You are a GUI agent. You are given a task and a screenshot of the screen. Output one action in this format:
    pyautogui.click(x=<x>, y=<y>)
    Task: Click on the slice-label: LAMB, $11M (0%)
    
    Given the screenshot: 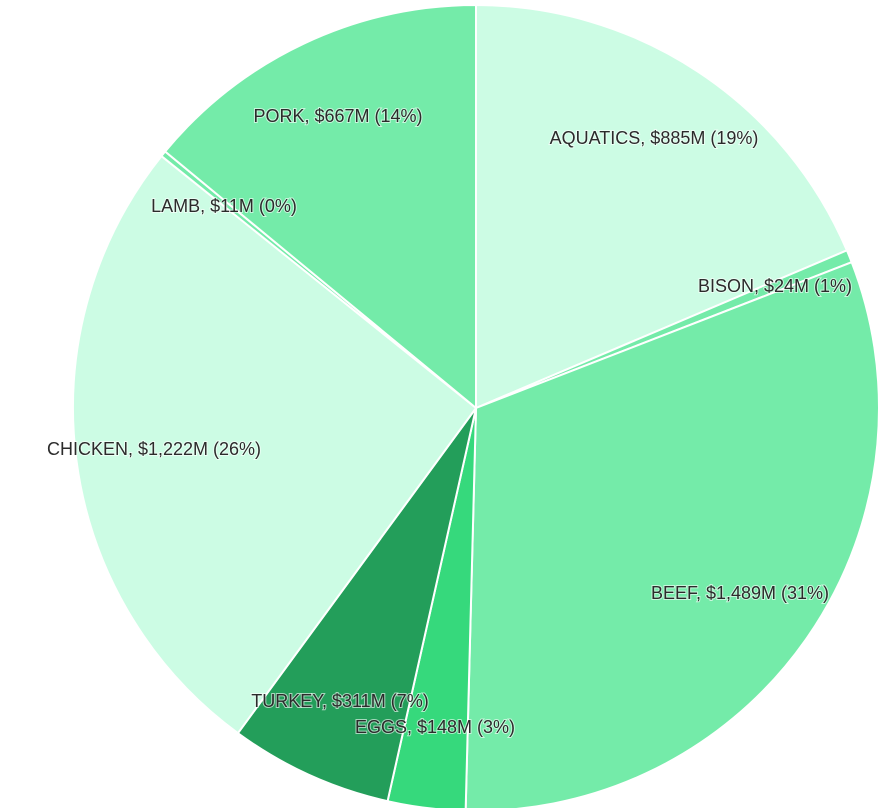 What is the action you would take?
    pyautogui.click(x=224, y=206)
    